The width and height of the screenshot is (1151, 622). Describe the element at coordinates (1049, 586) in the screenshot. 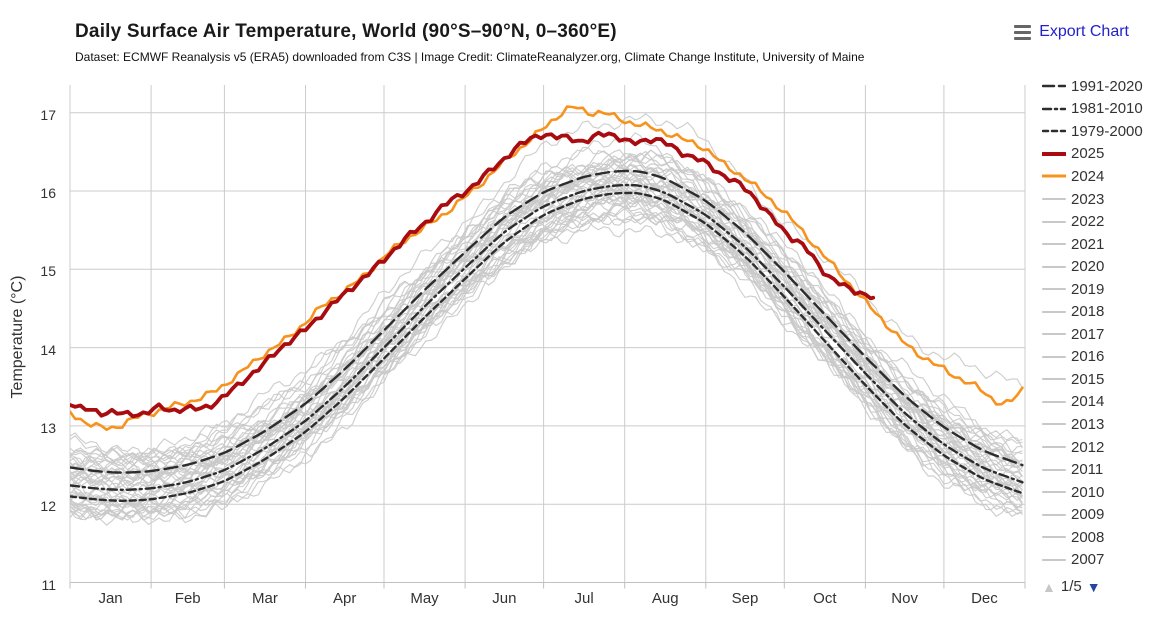

I see `legend-page-up-icon: ▲` at that location.